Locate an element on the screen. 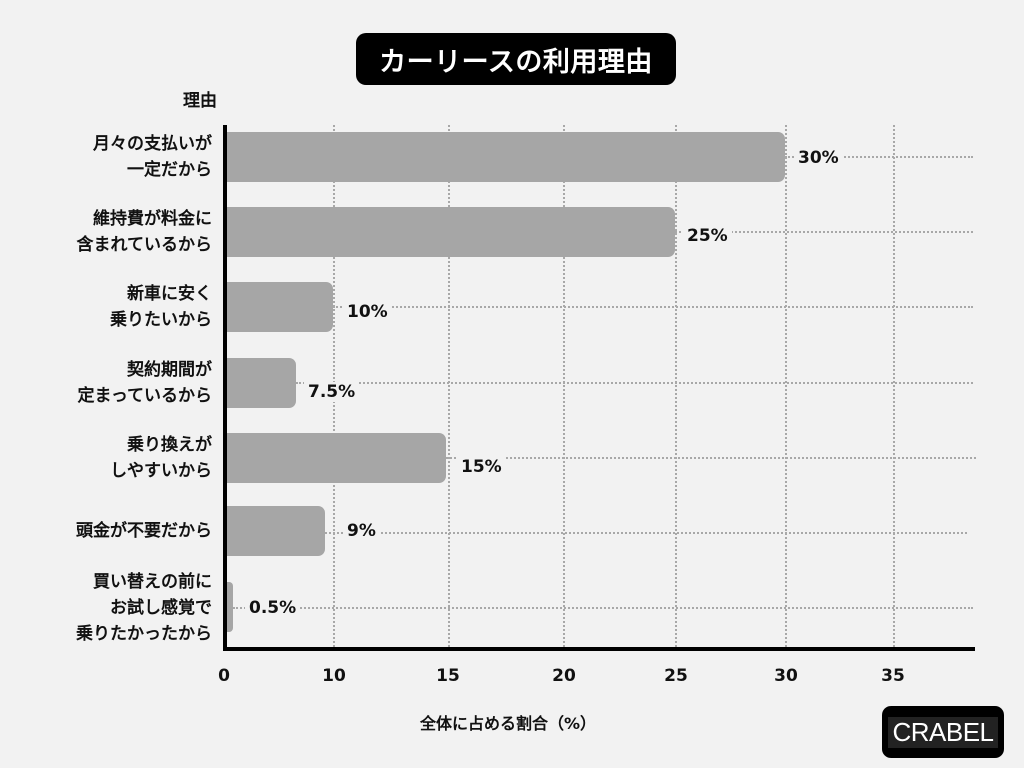  value-label: 7.5% is located at coordinates (332, 392).